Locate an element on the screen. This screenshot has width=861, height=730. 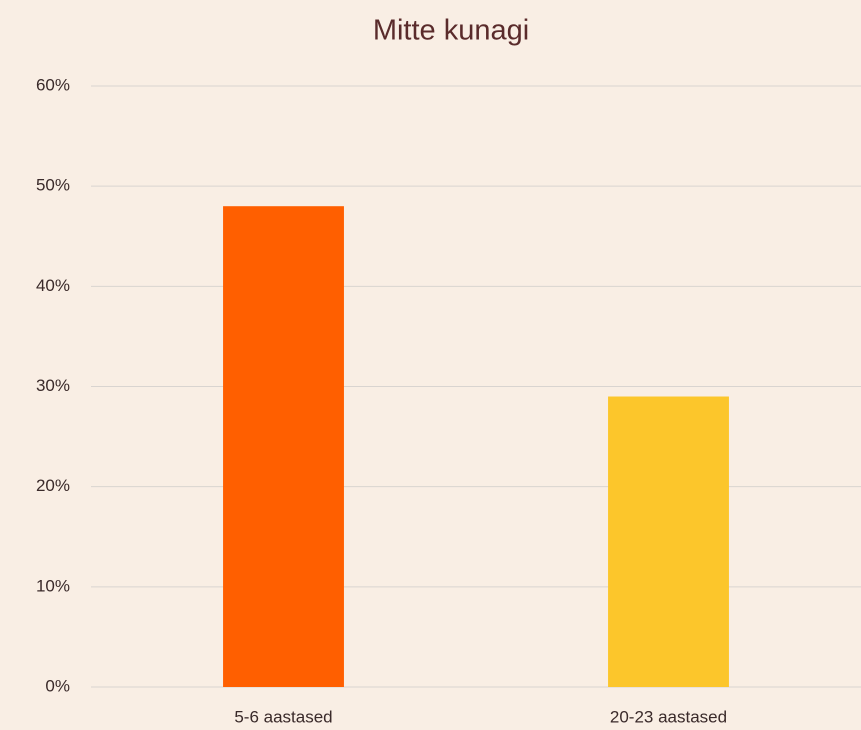
x-tick-label: 5-6 aastased is located at coordinates (283, 716).